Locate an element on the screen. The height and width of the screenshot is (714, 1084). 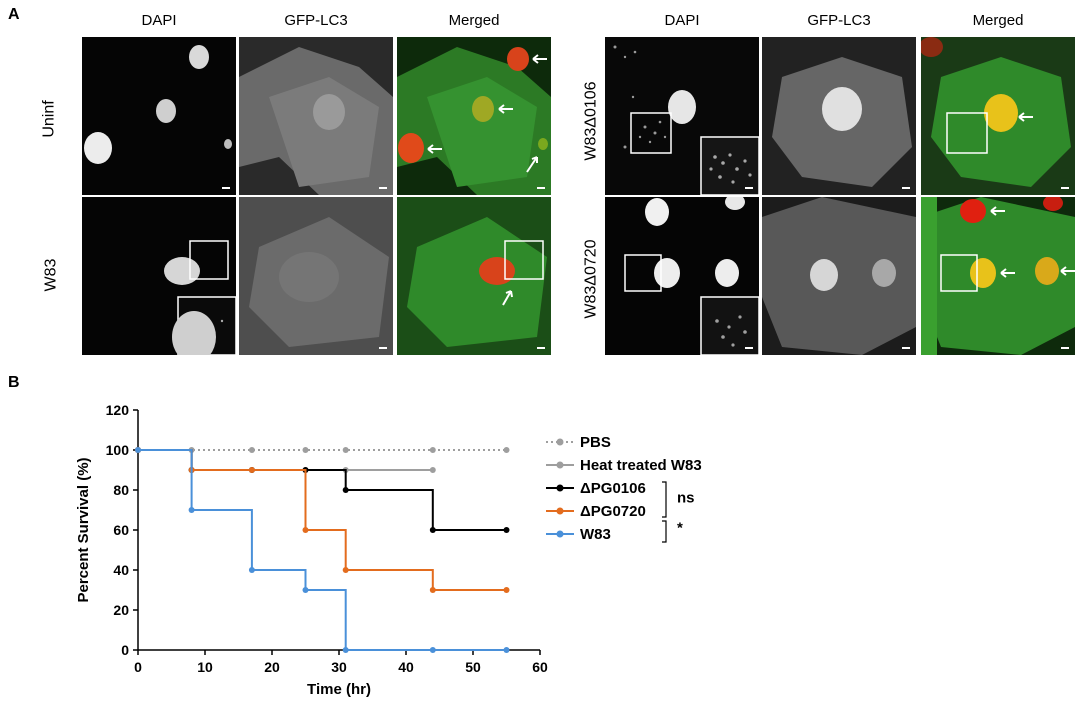
y-tick-label: 100 is located at coordinates (118, 450).